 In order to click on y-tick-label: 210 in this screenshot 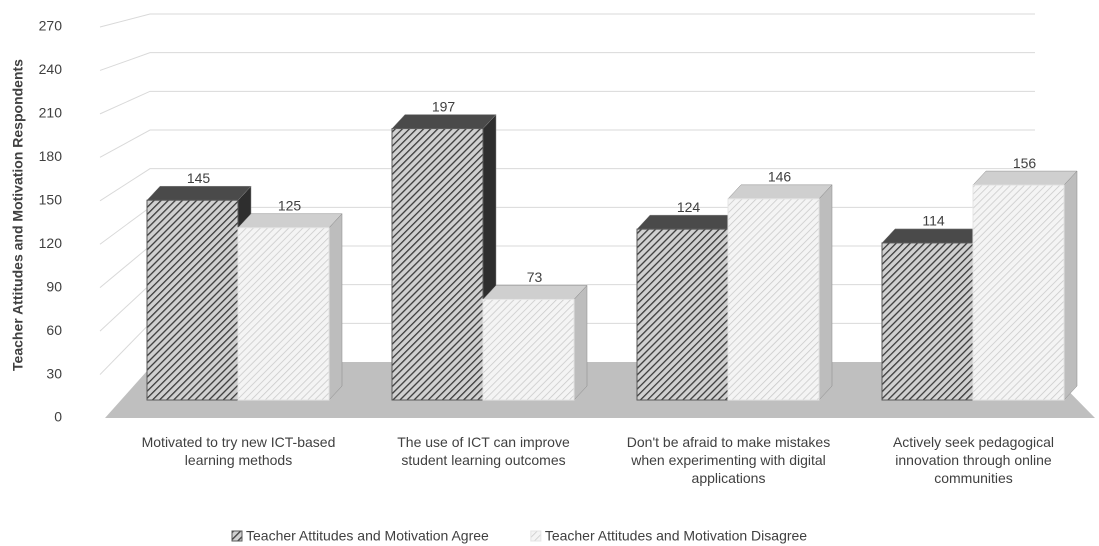, I will do `click(51, 113)`.